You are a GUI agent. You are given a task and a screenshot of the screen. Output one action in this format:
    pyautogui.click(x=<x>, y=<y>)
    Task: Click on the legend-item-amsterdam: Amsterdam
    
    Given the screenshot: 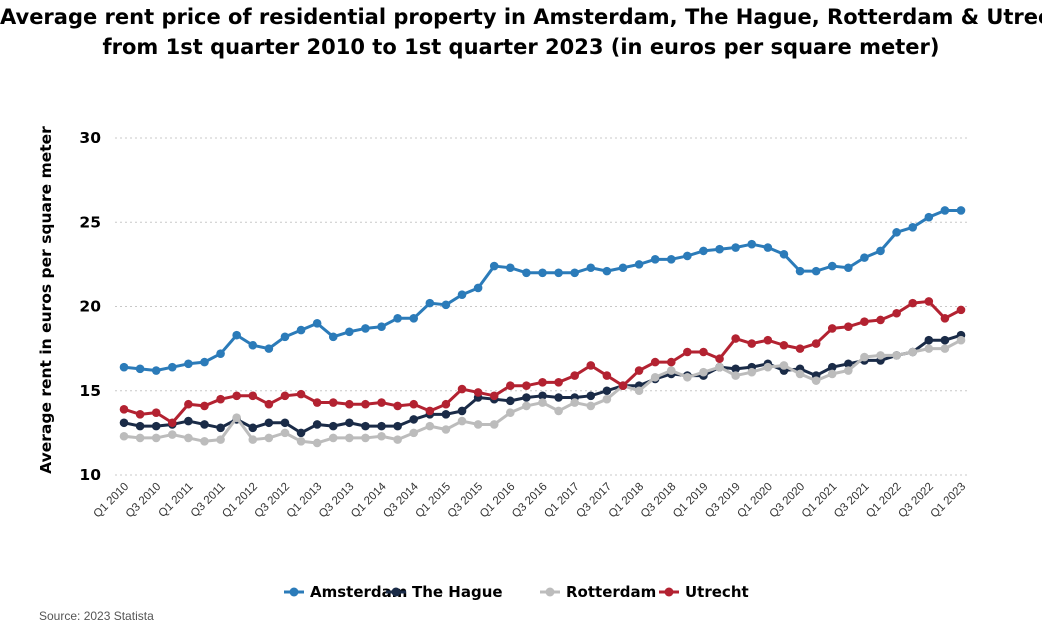 What is the action you would take?
    pyautogui.click(x=345, y=592)
    